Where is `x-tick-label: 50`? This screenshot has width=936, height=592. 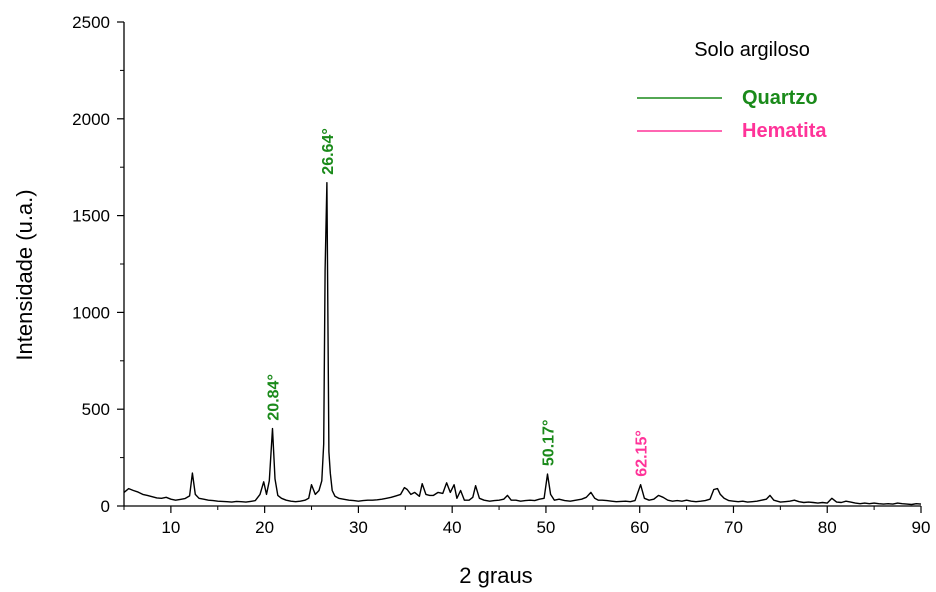 x-tick-label: 50 is located at coordinates (545, 527).